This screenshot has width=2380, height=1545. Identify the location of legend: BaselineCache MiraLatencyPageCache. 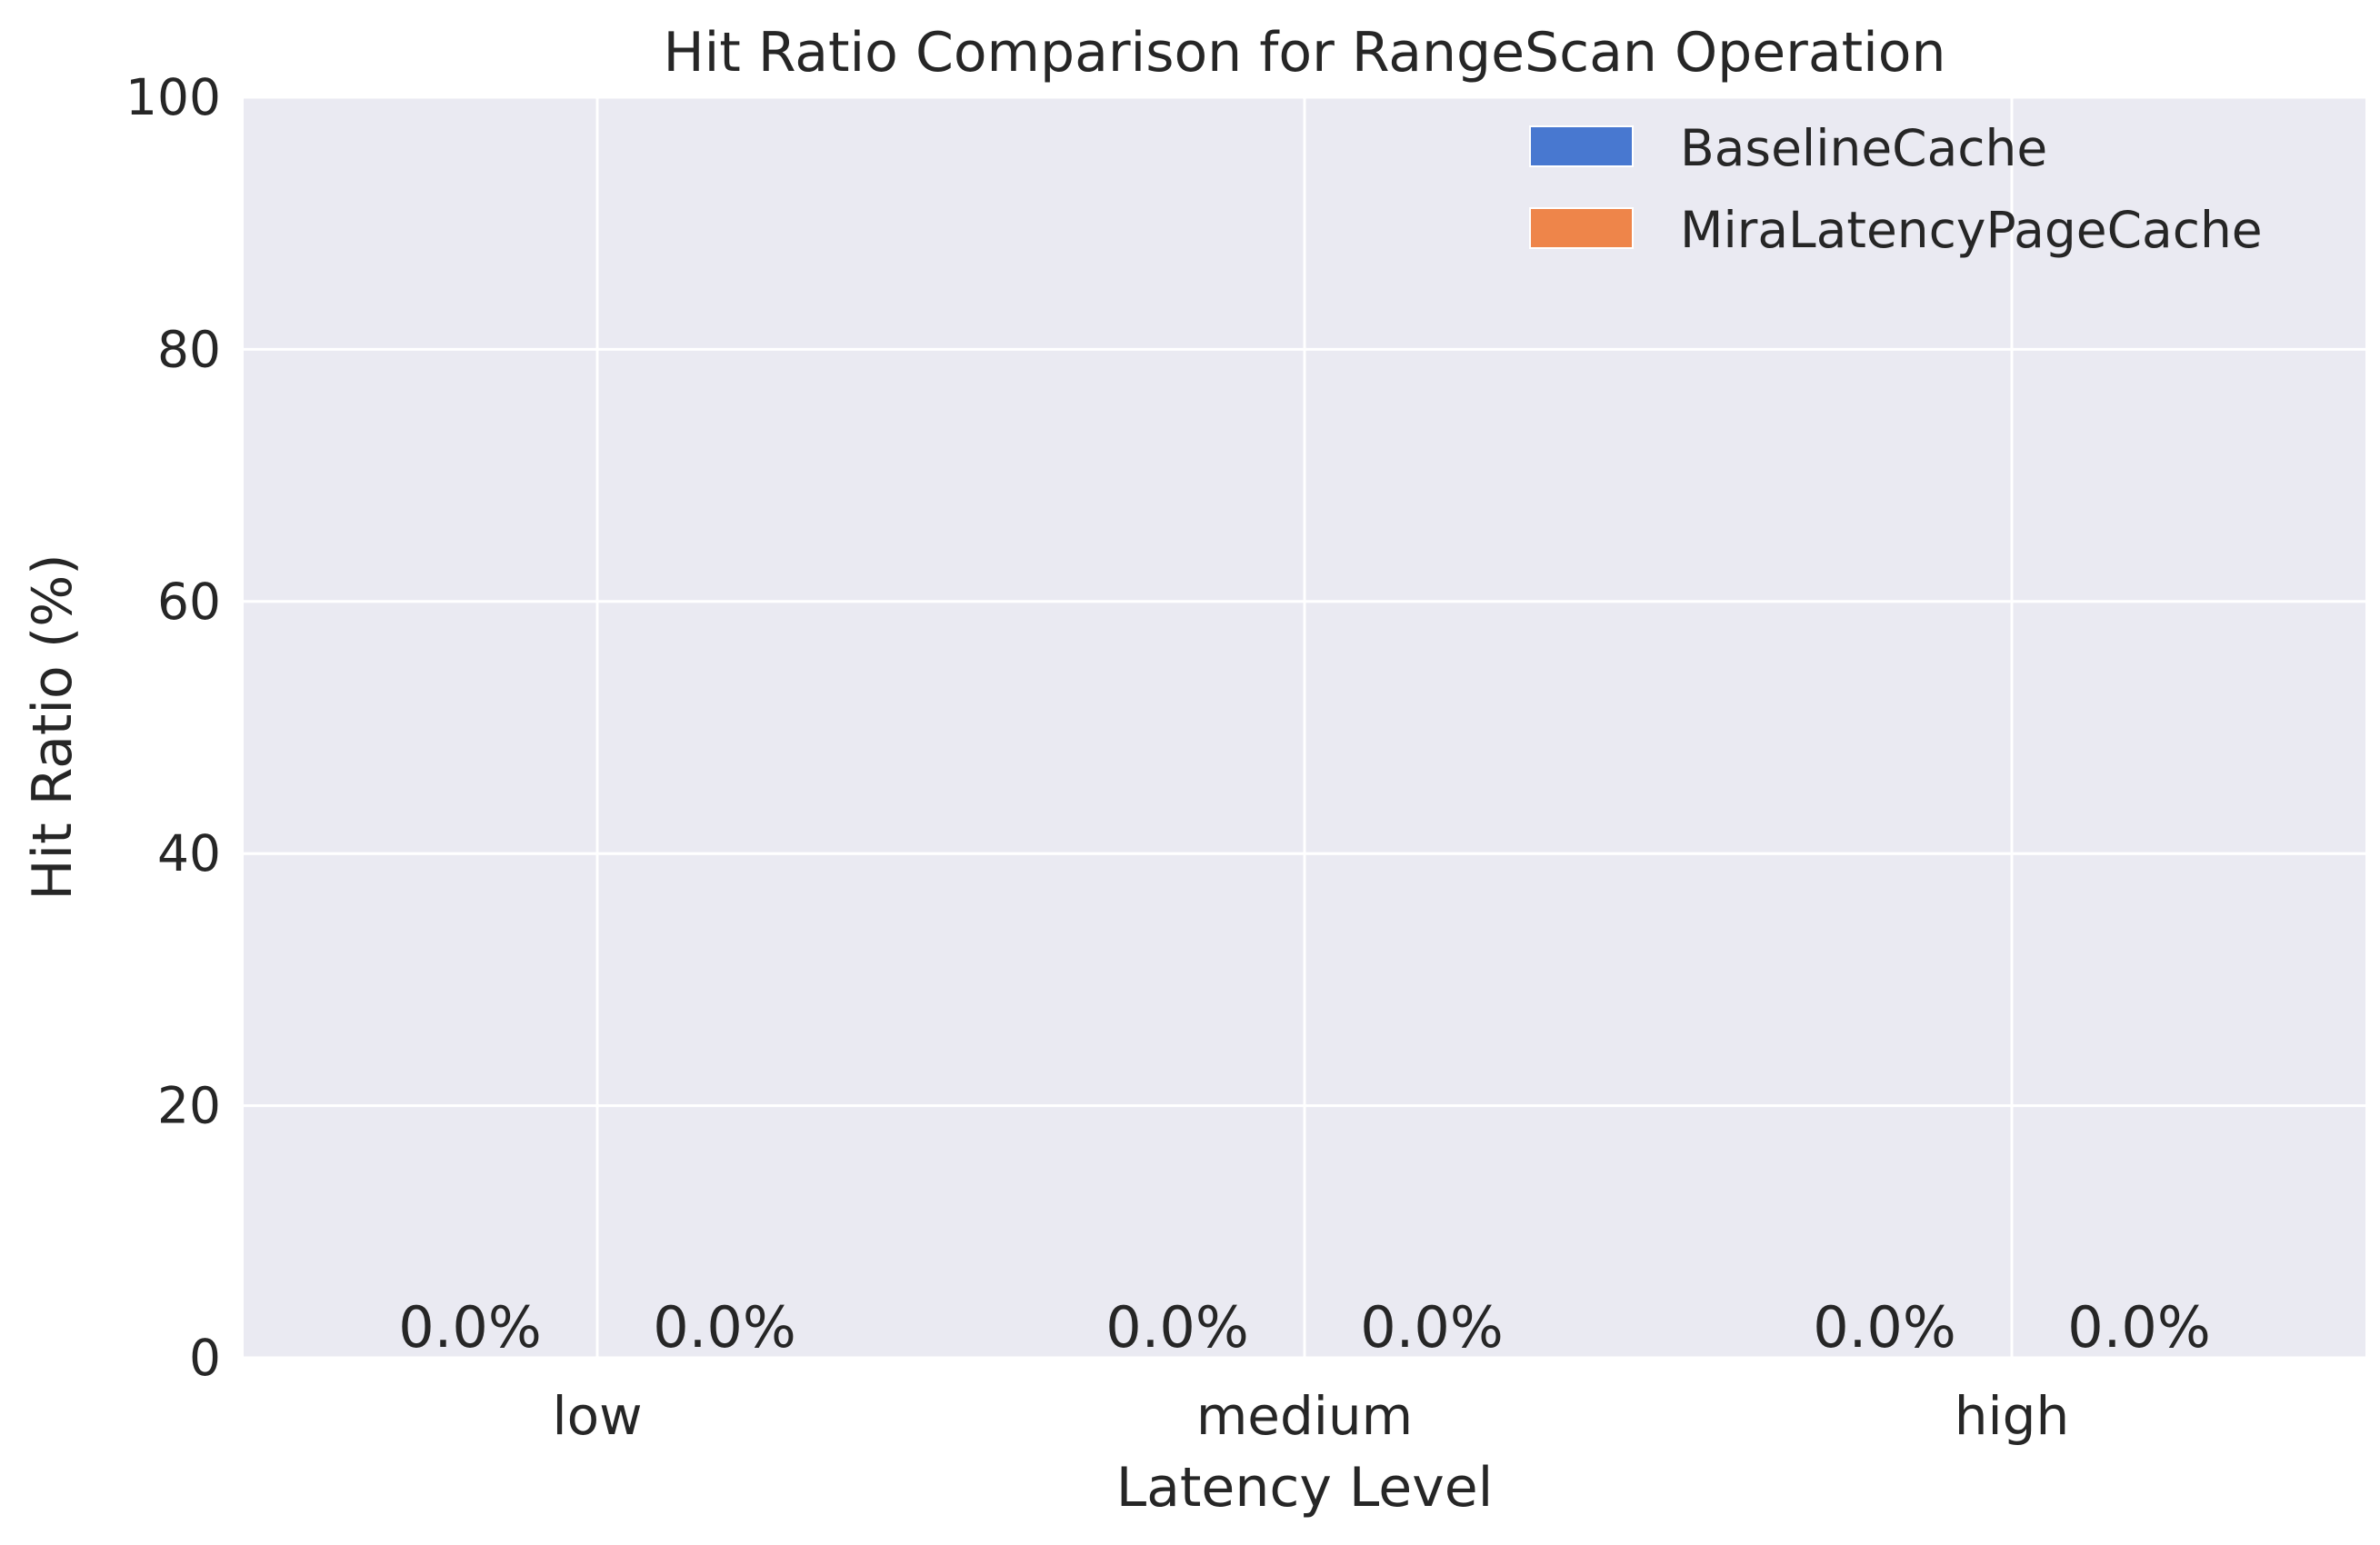
(1896, 189).